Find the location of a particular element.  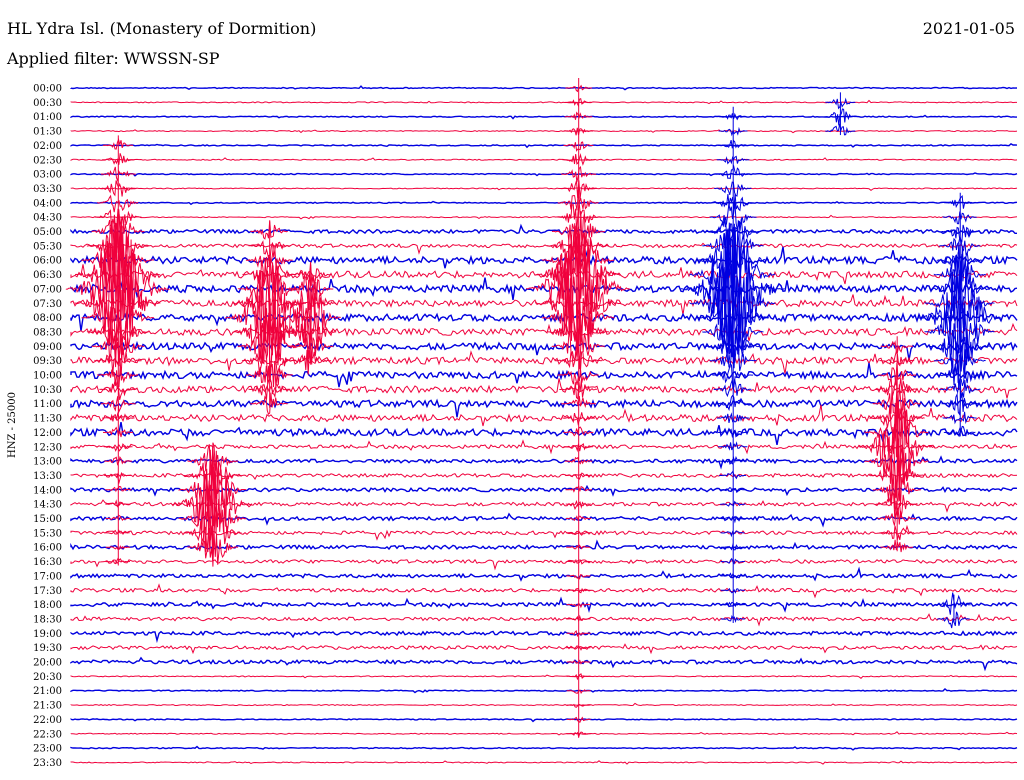

y-axis-label: HNZ - 25000 is located at coordinates (12, 425).